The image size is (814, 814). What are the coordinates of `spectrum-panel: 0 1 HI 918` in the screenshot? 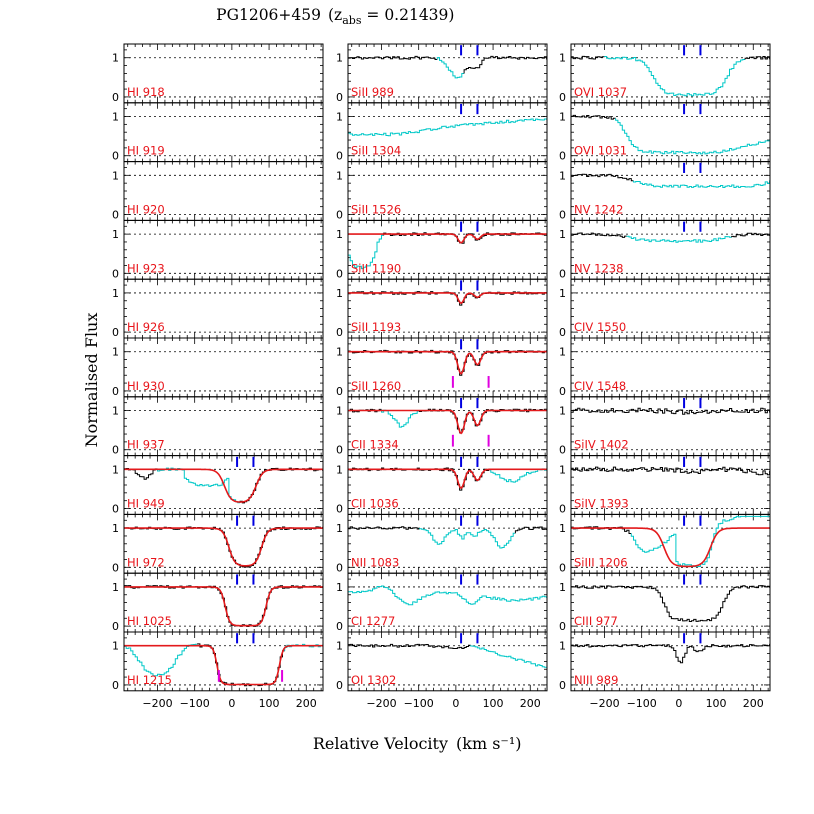 It's located at (218, 73).